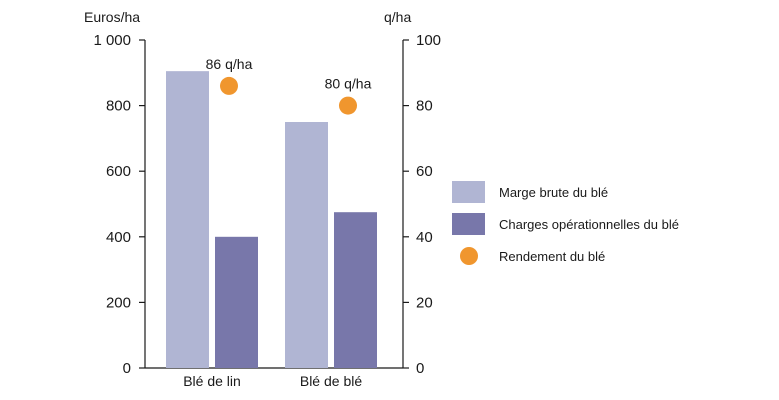 Image resolution: width=779 pixels, height=400 pixels. What do you see at coordinates (272, 381) in the screenshot?
I see `category-labels: Blé de lin Blé de blé` at bounding box center [272, 381].